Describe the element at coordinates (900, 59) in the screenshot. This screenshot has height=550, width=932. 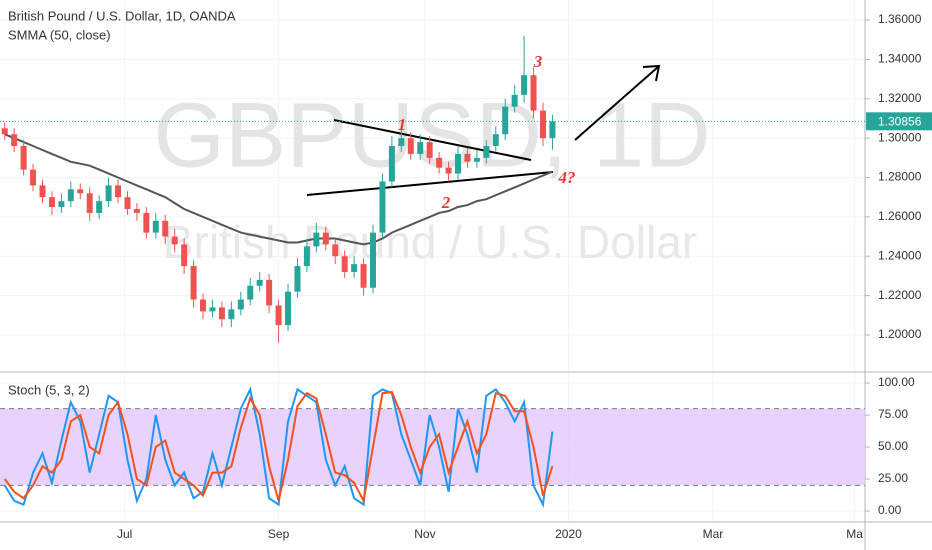
I see `y-tick-label: 1.34000` at that location.